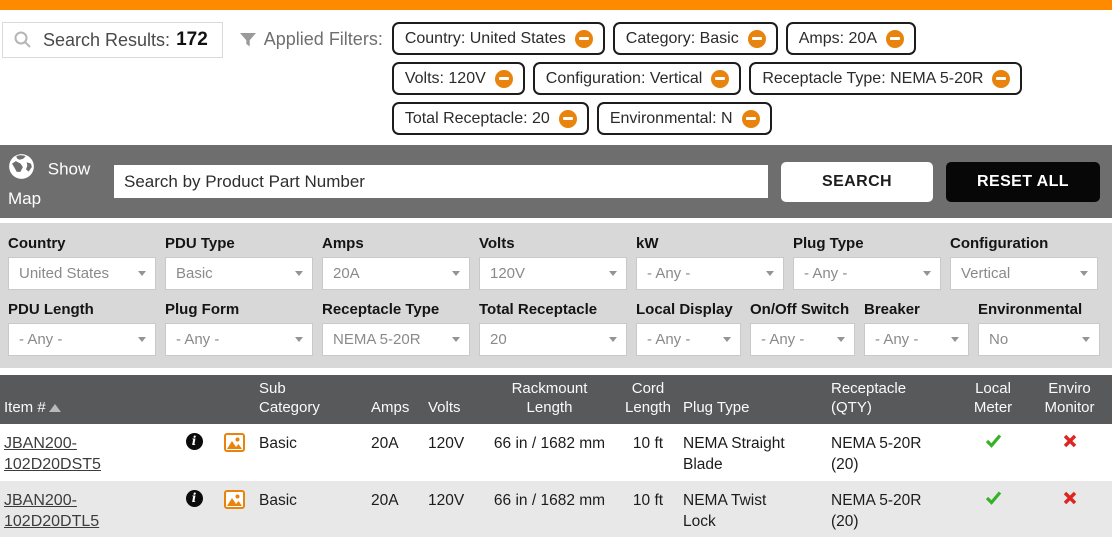 Image resolution: width=1112 pixels, height=537 pixels. I want to click on column-header-sub-category: Sub Category, so click(311, 399).